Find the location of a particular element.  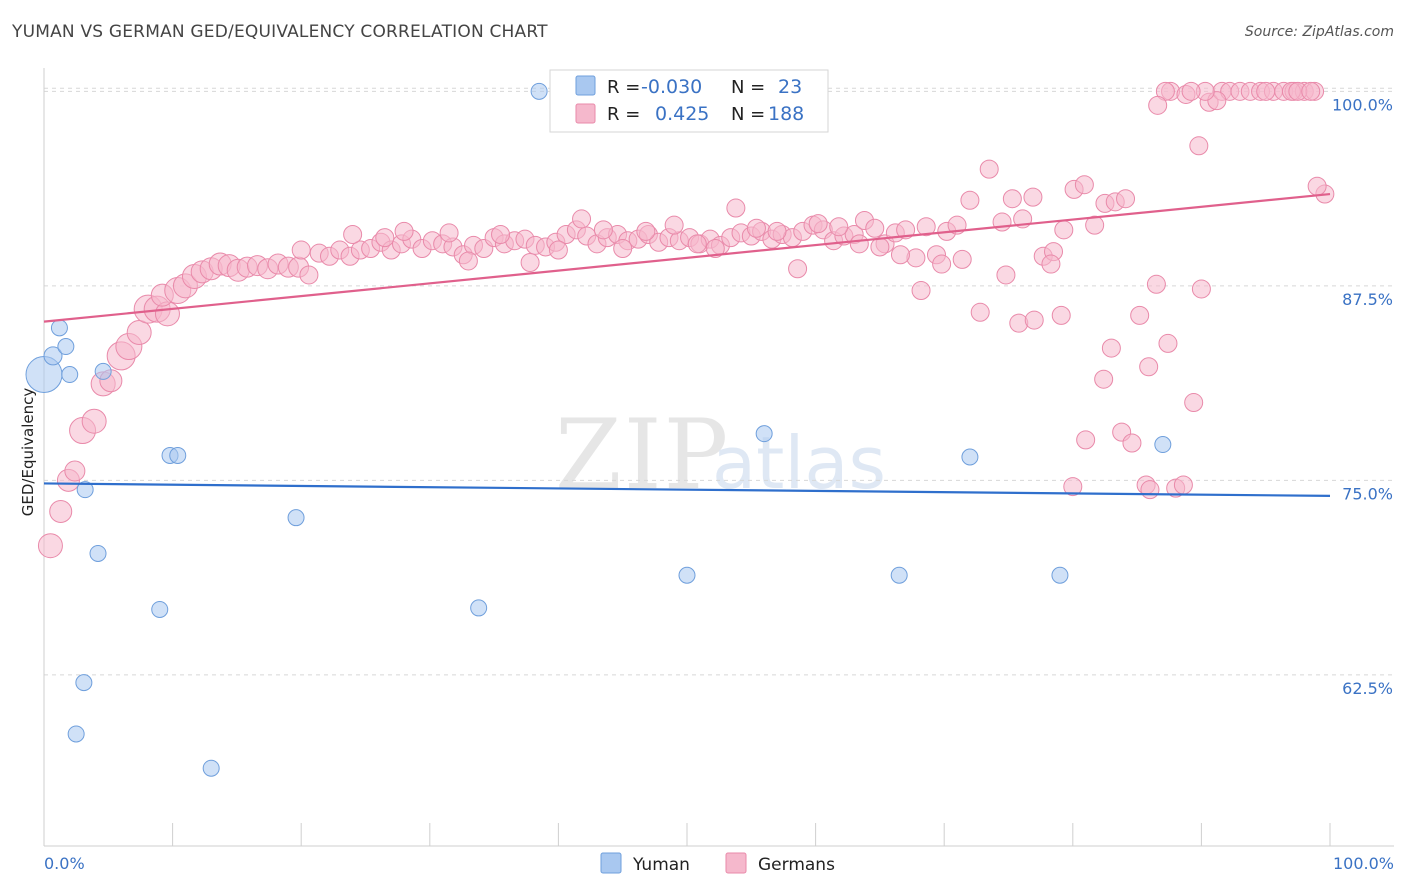

legend-yuman-r-label: R = is located at coordinates (623, 87).